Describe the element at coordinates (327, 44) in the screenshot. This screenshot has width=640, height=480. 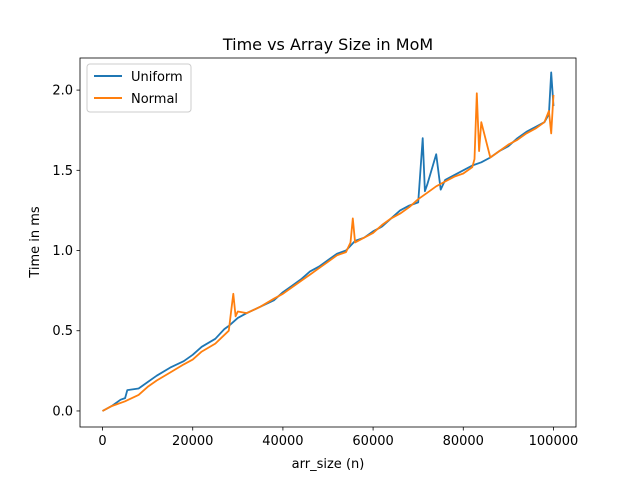
I see `chart-title: Time vs Array Size in MoM` at that location.